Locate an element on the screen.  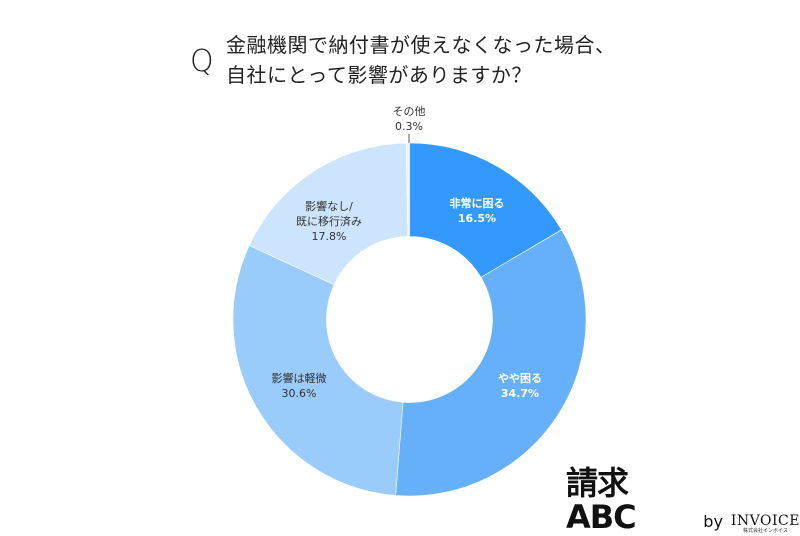
label-very: 非常に困る 16.5% is located at coordinates (477, 211).